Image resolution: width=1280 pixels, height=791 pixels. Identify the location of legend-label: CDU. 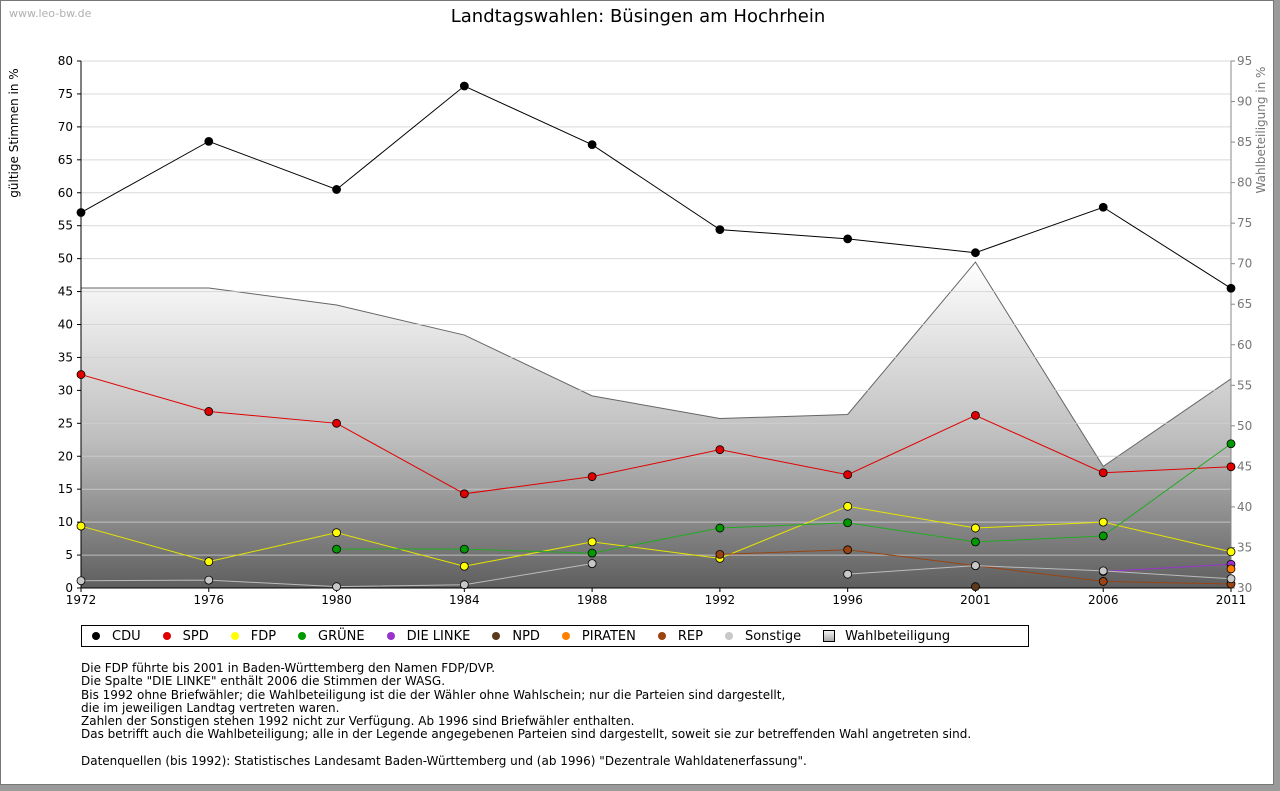
(126, 636).